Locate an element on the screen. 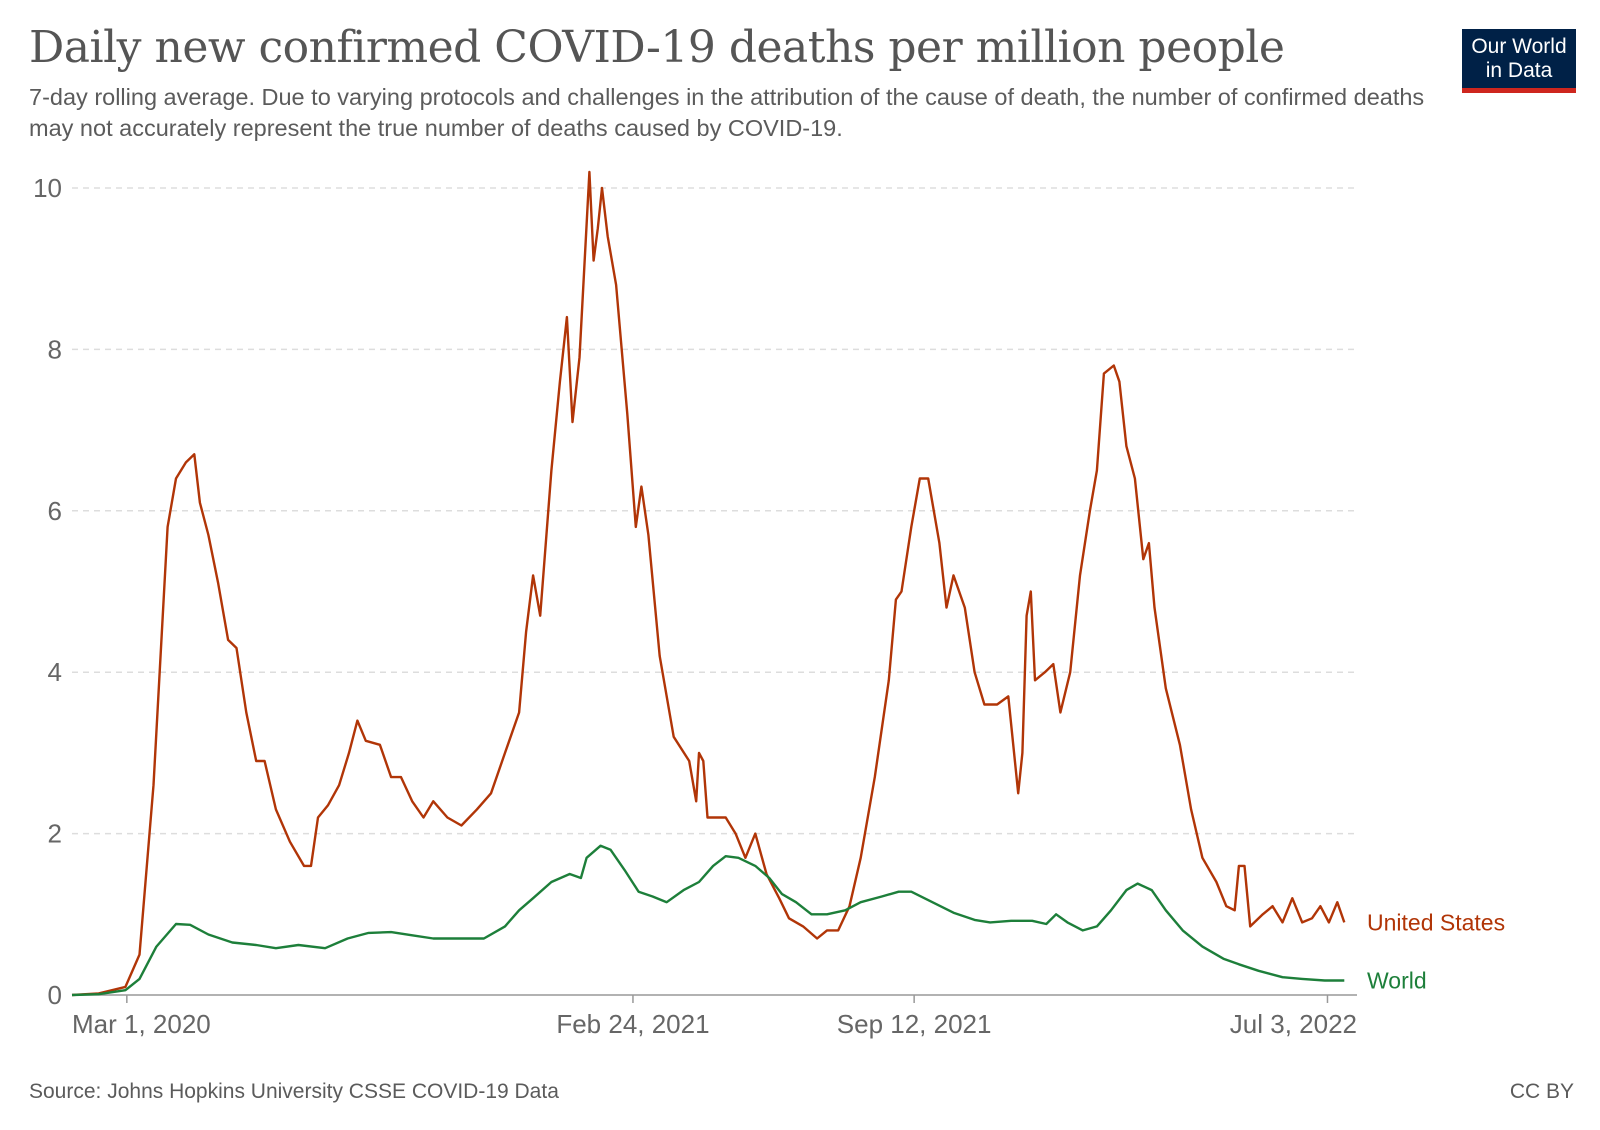 Image resolution: width=1600 pixels, height=1130 pixels. x-tick-label: Feb 24, 2021 is located at coordinates (632, 1024).